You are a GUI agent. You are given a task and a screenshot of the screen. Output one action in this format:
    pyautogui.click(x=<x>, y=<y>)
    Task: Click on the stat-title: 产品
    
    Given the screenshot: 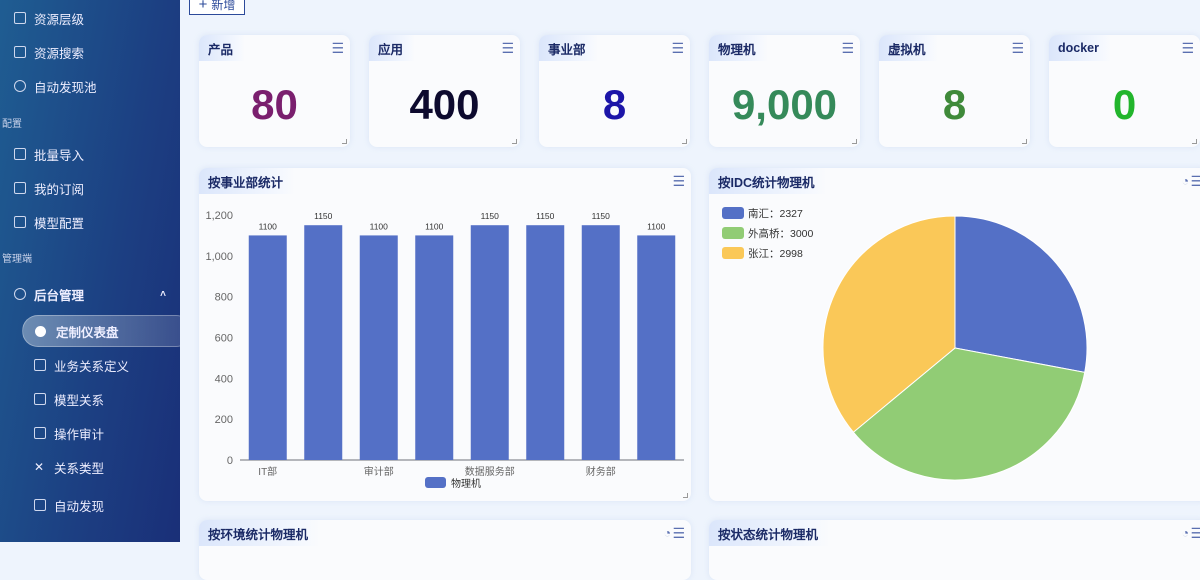 What is the action you would take?
    pyautogui.click(x=222, y=48)
    